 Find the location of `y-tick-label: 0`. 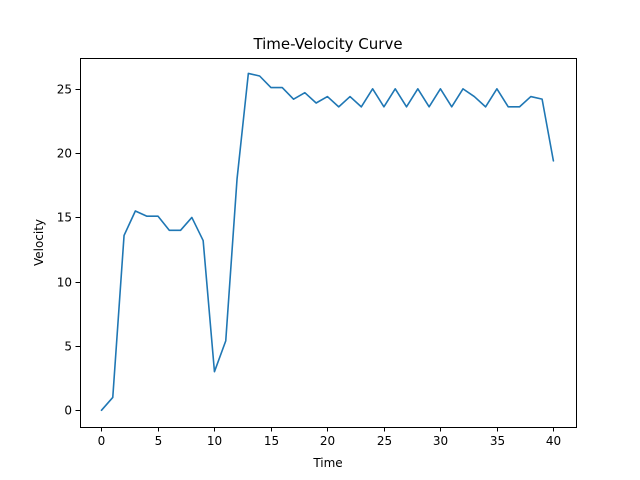

y-tick-label: 0 is located at coordinates (68, 411).